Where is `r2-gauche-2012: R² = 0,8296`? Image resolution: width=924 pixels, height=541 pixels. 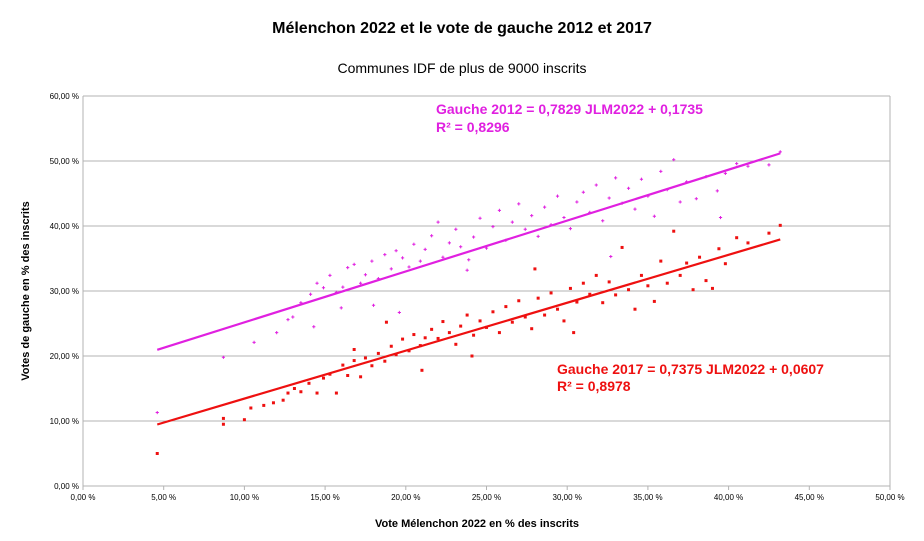
r2-gauche-2012: R² = 0,8296 is located at coordinates (473, 127).